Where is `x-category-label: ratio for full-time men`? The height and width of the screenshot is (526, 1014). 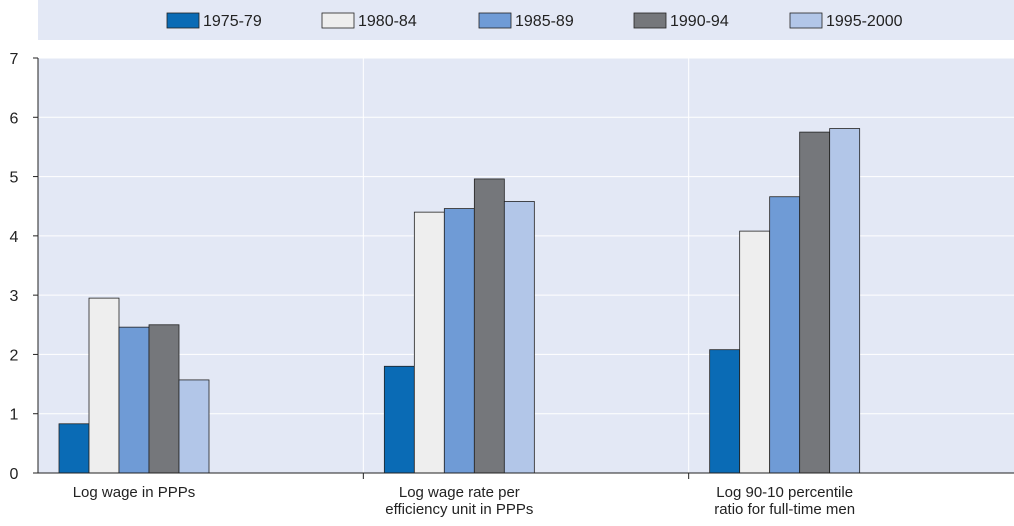
x-category-label: ratio for full-time men is located at coordinates (784, 509).